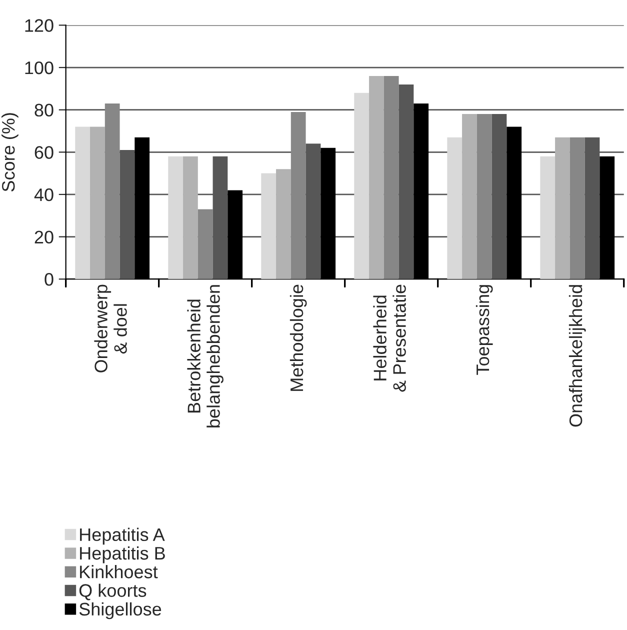 This screenshot has height=630, width=627. Describe the element at coordinates (112, 592) in the screenshot. I see `legend-label: Q koorts` at that location.